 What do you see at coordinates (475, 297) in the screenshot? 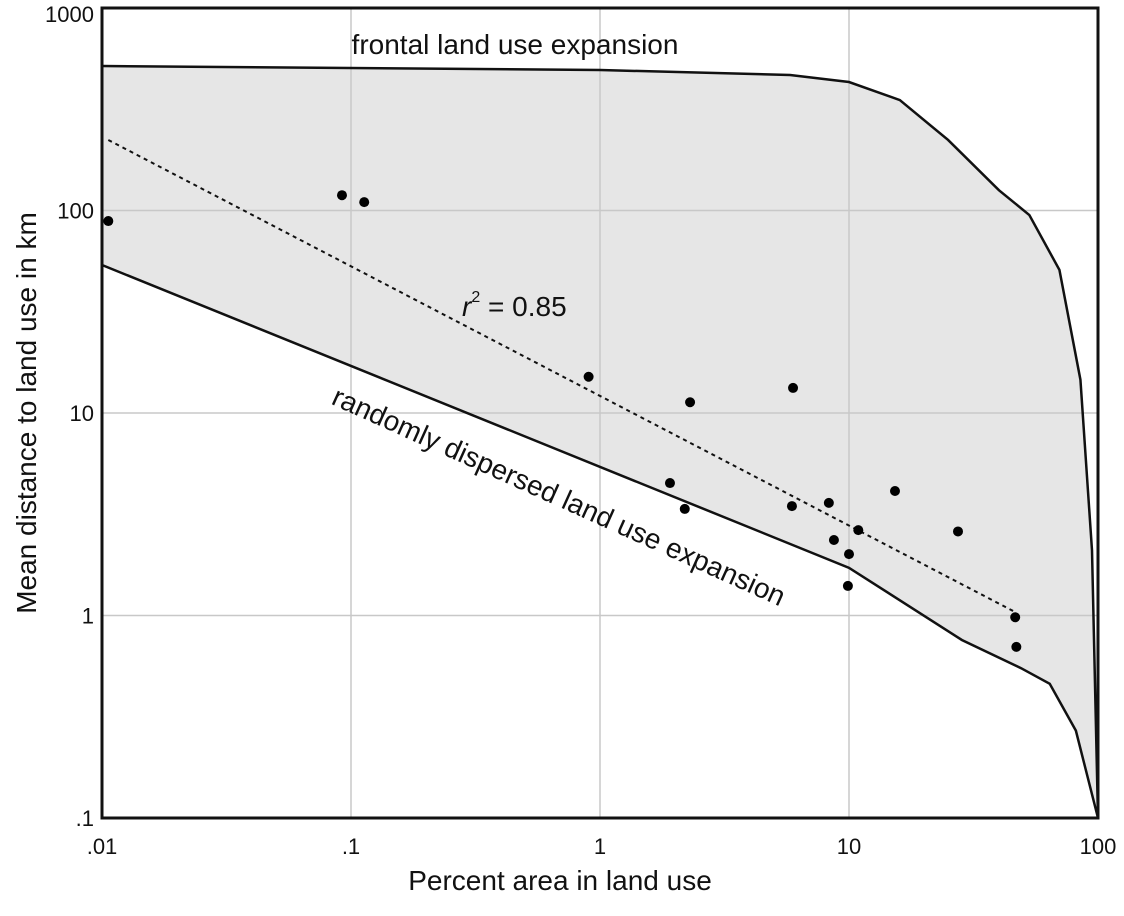
I see `r-exponent: 2` at bounding box center [475, 297].